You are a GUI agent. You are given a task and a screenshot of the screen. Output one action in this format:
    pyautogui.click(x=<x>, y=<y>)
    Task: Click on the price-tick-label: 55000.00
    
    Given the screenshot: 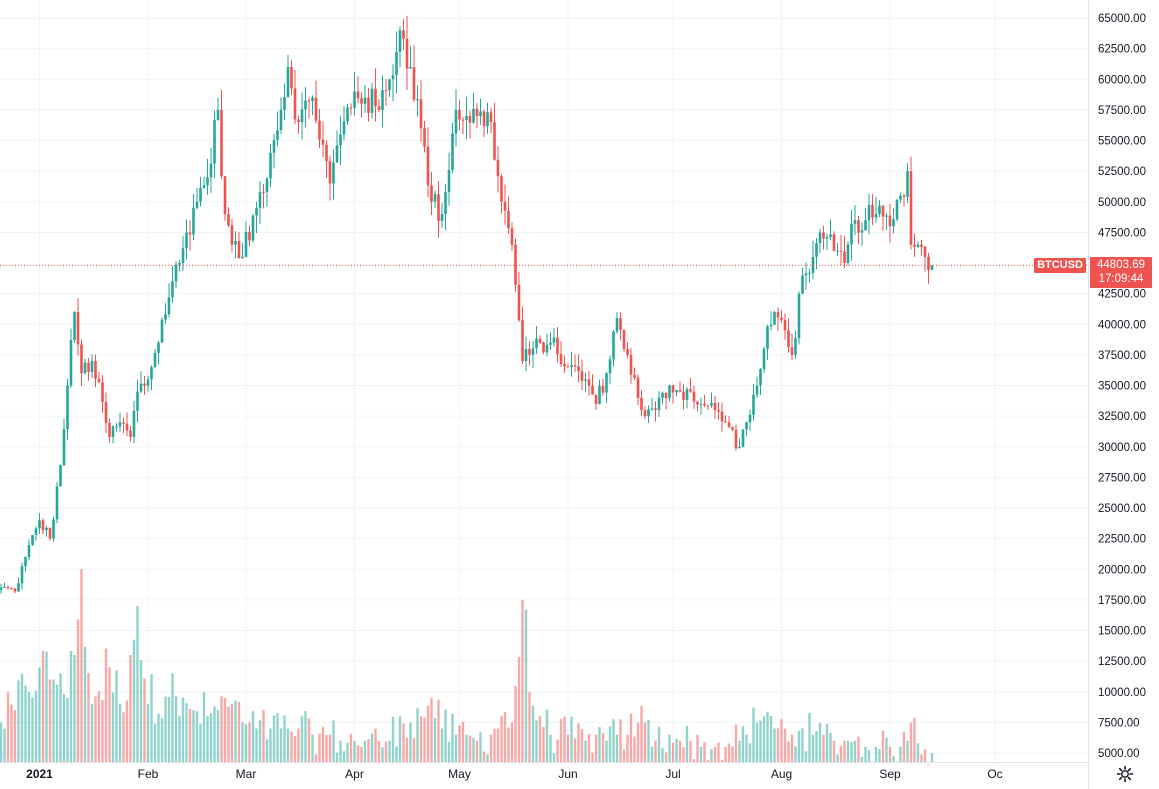 What is the action you would take?
    pyautogui.click(x=1122, y=142)
    